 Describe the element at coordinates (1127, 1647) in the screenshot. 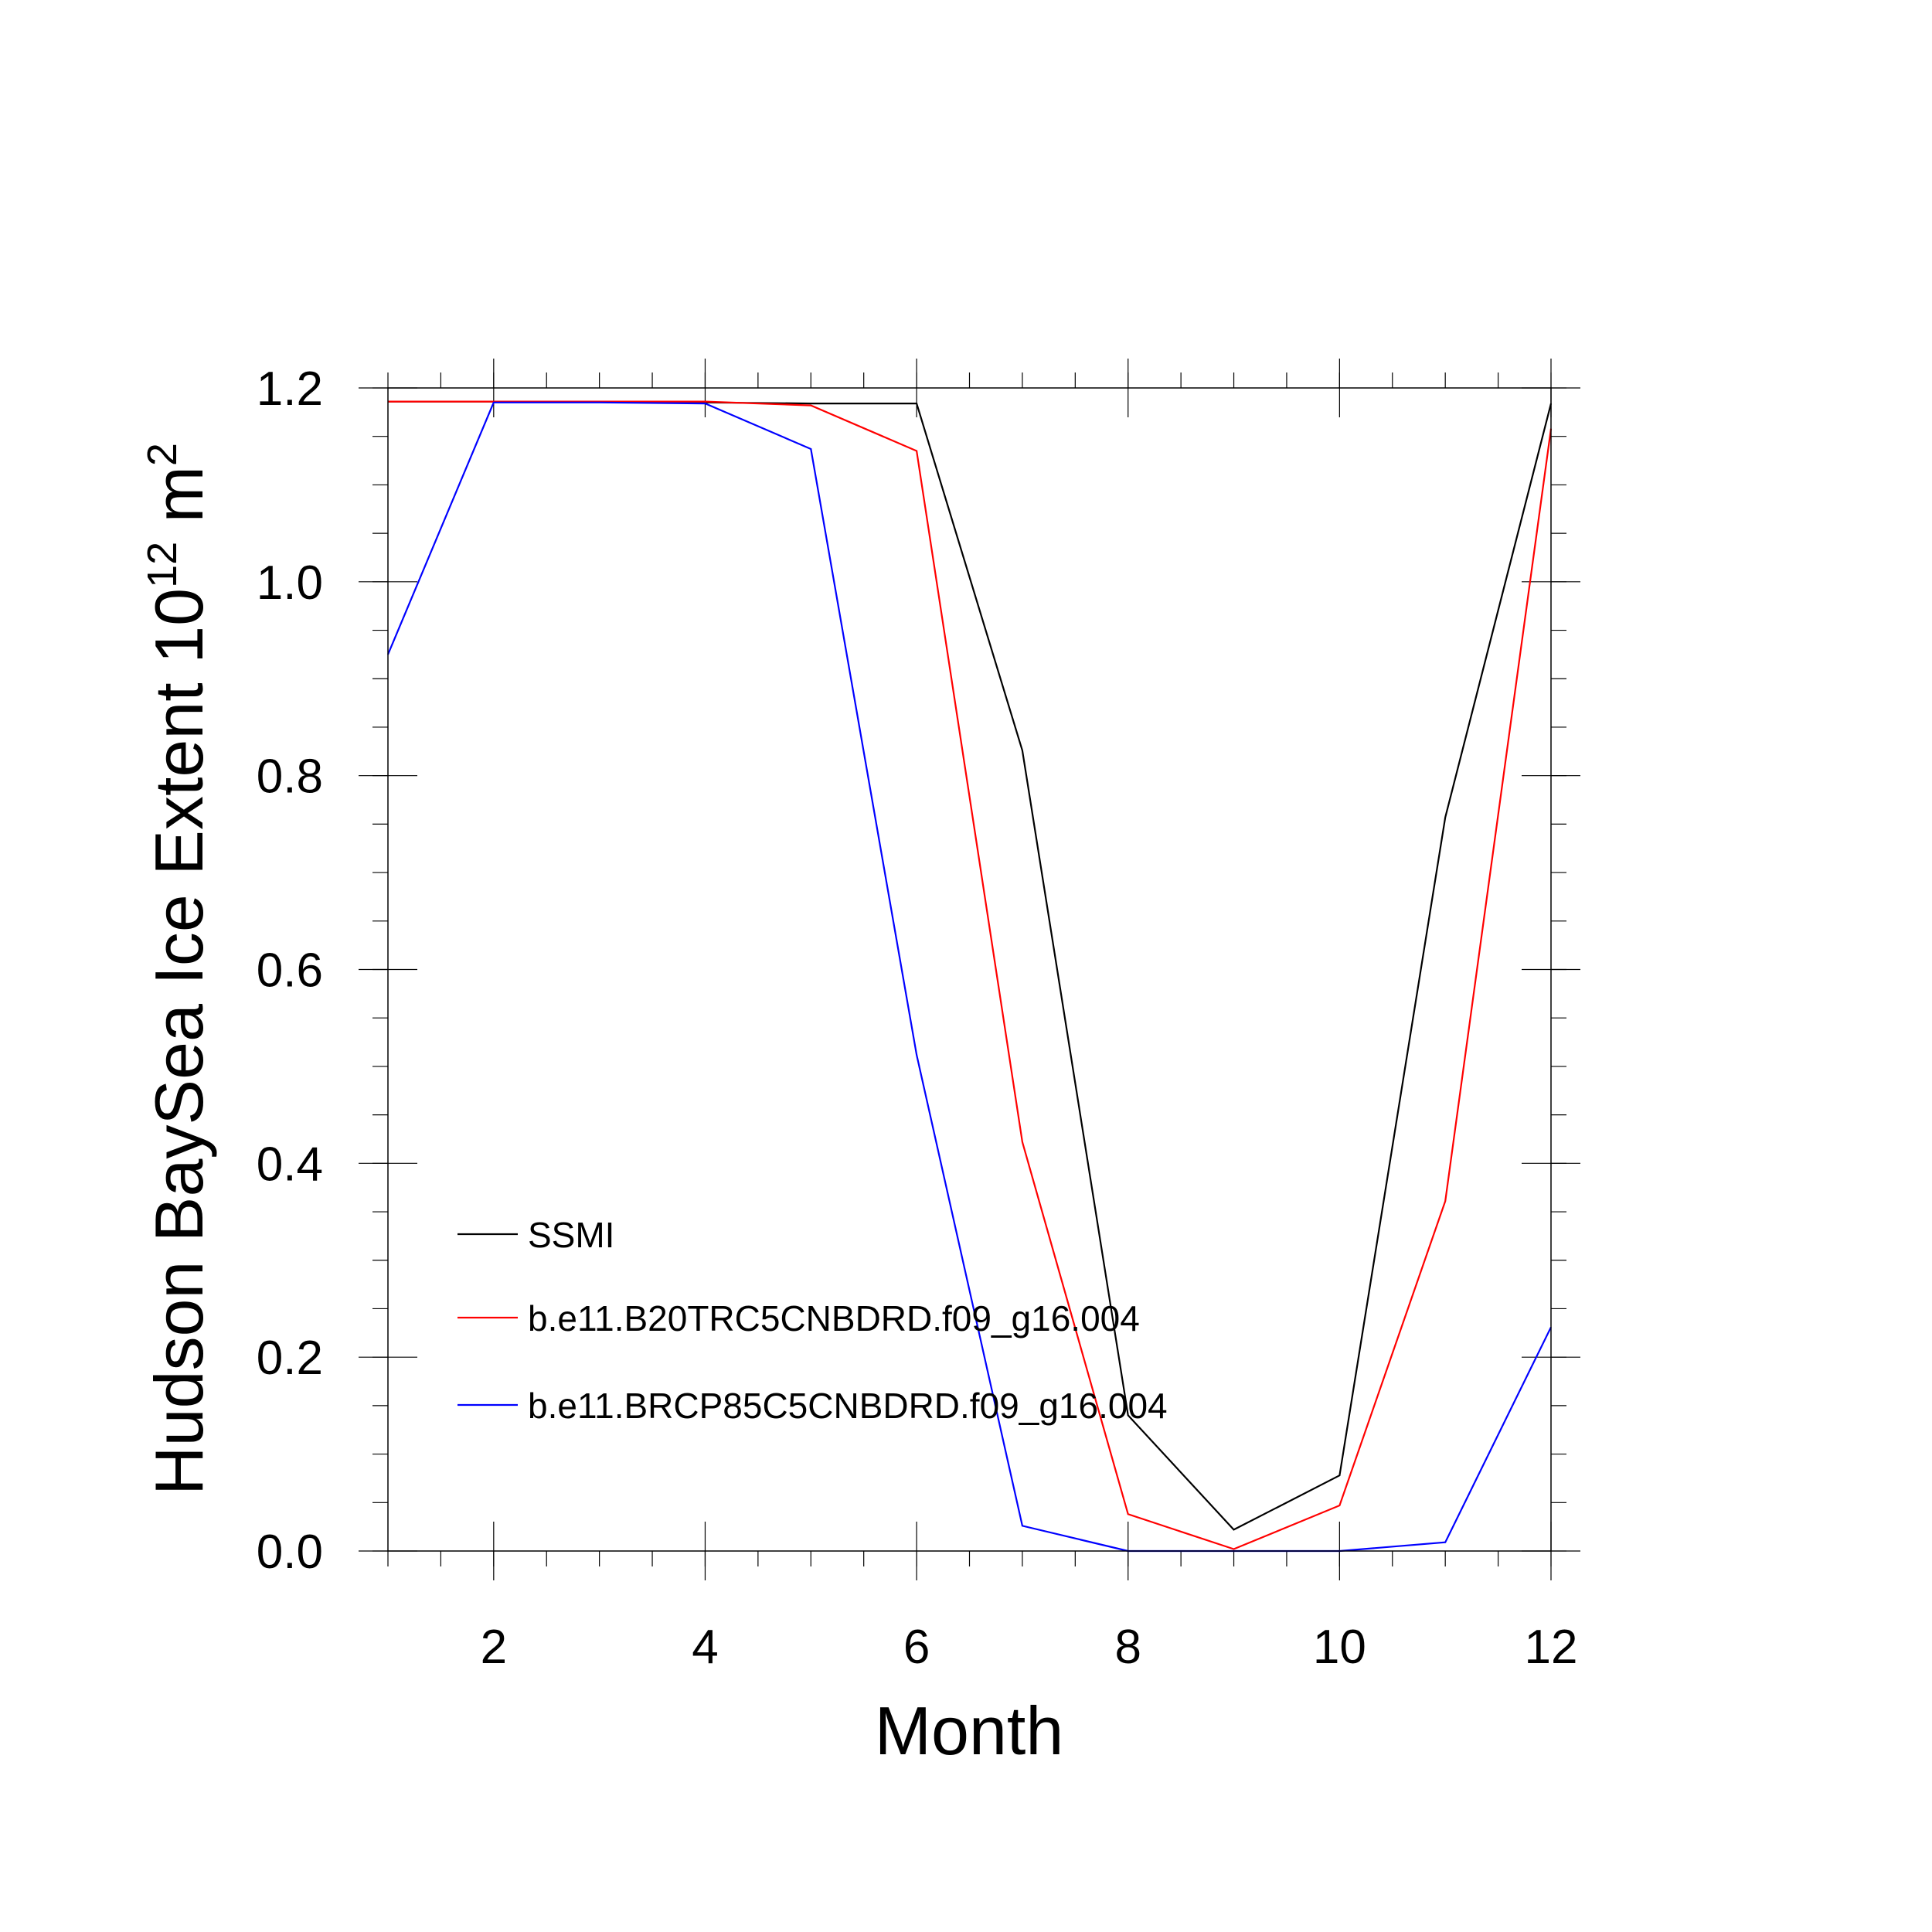

I see `x-tick-label: 8` at that location.